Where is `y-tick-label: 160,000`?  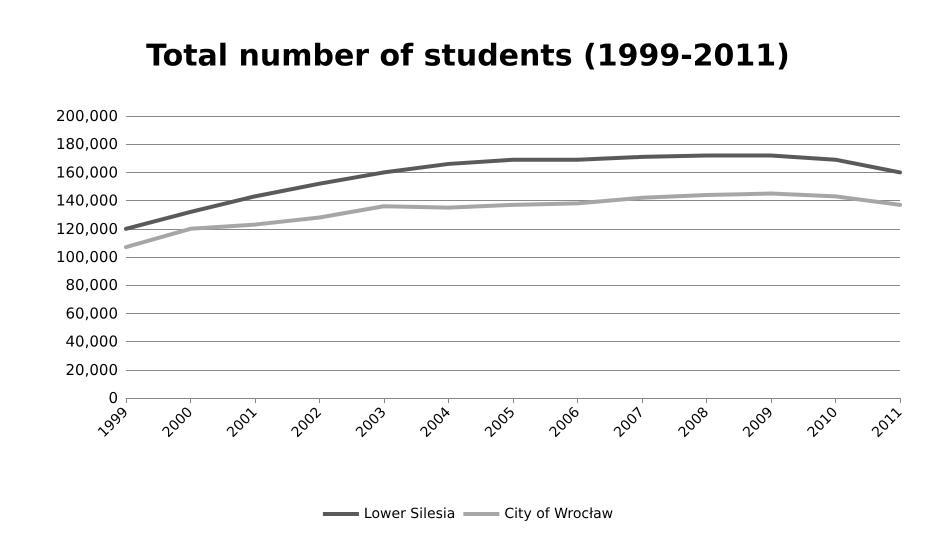 y-tick-label: 160,000 is located at coordinates (87, 172).